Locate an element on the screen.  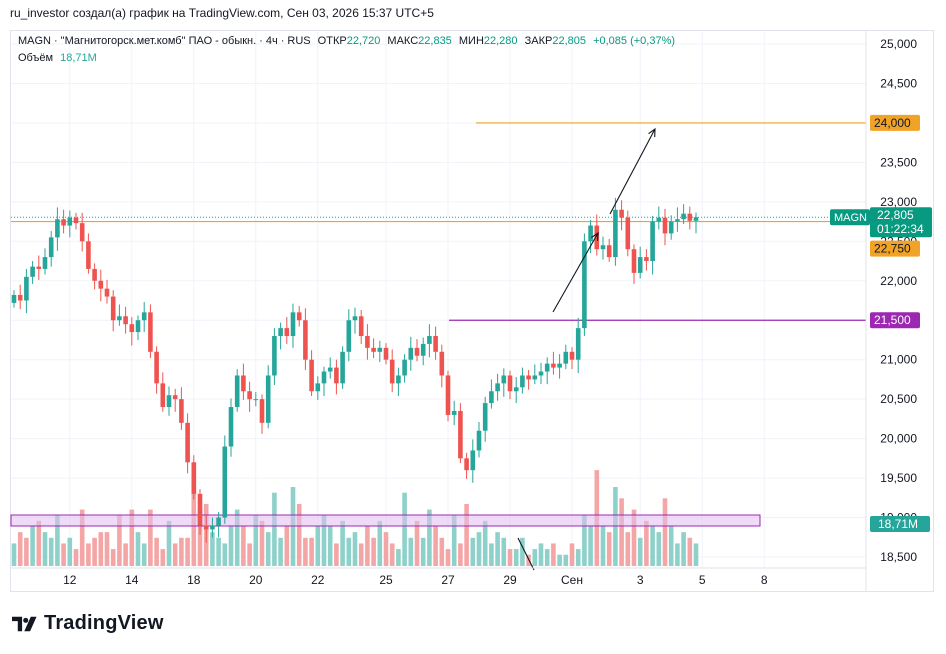
legend-high: 22,835 is located at coordinates (435, 41).